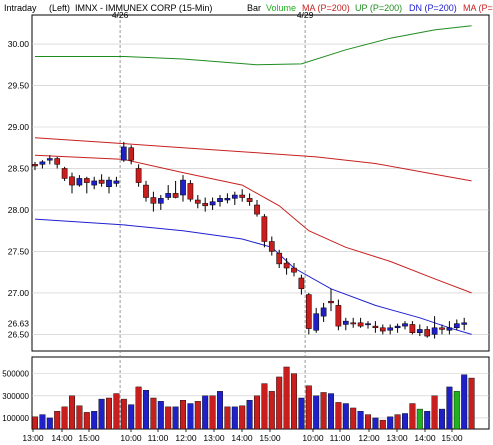  What do you see at coordinates (254, 8) in the screenshot?
I see `chart-style-label: Bar` at bounding box center [254, 8].